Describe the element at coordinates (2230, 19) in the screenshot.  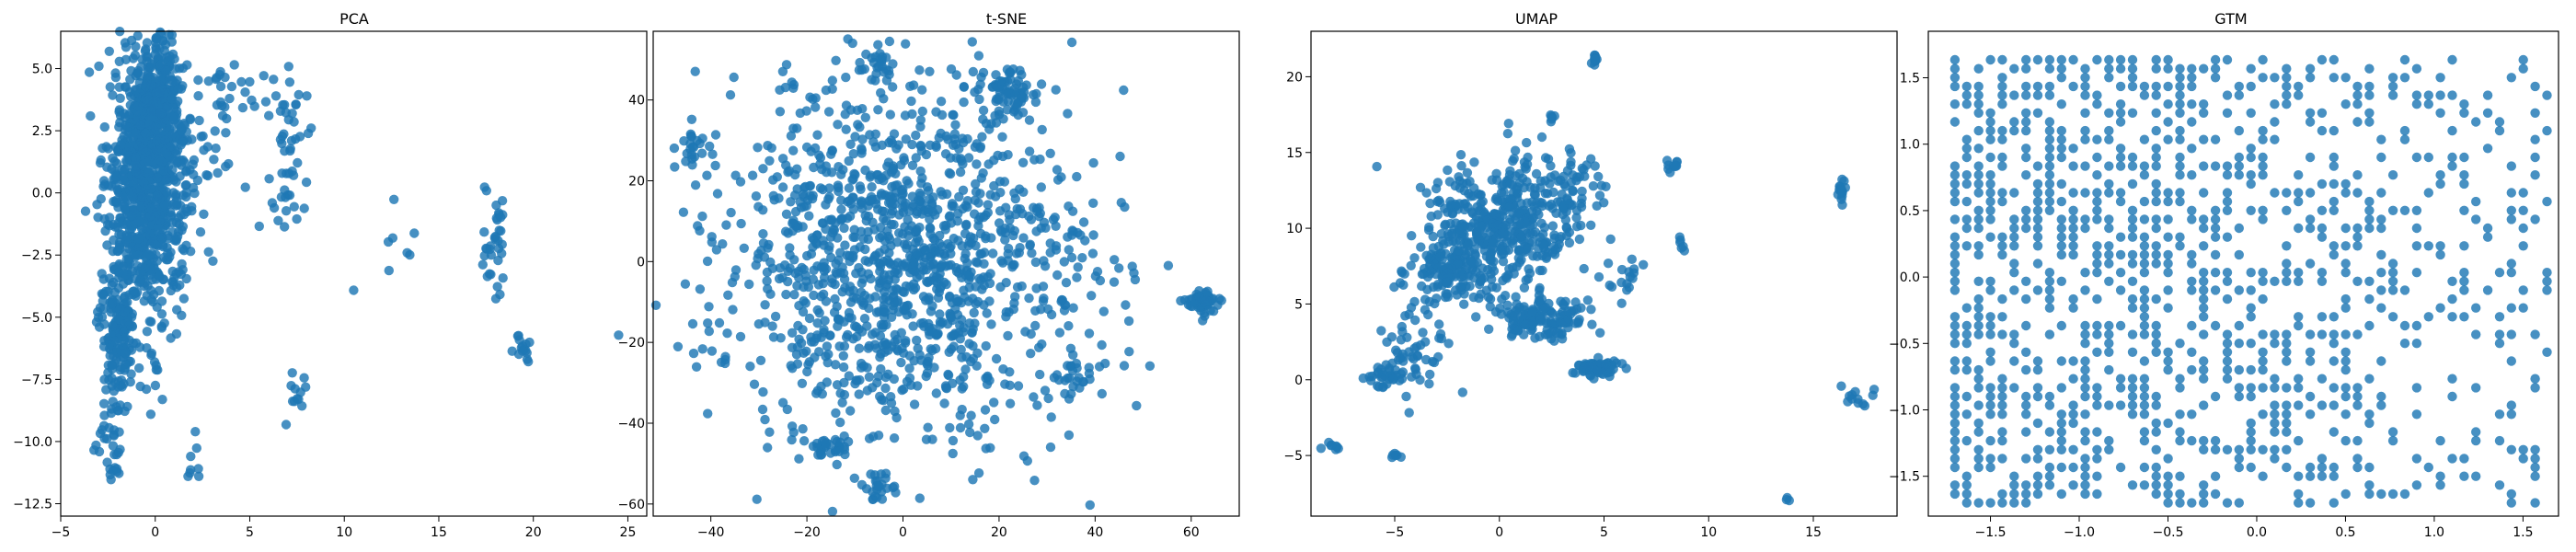
I see `gtm-title: GTM` at that location.